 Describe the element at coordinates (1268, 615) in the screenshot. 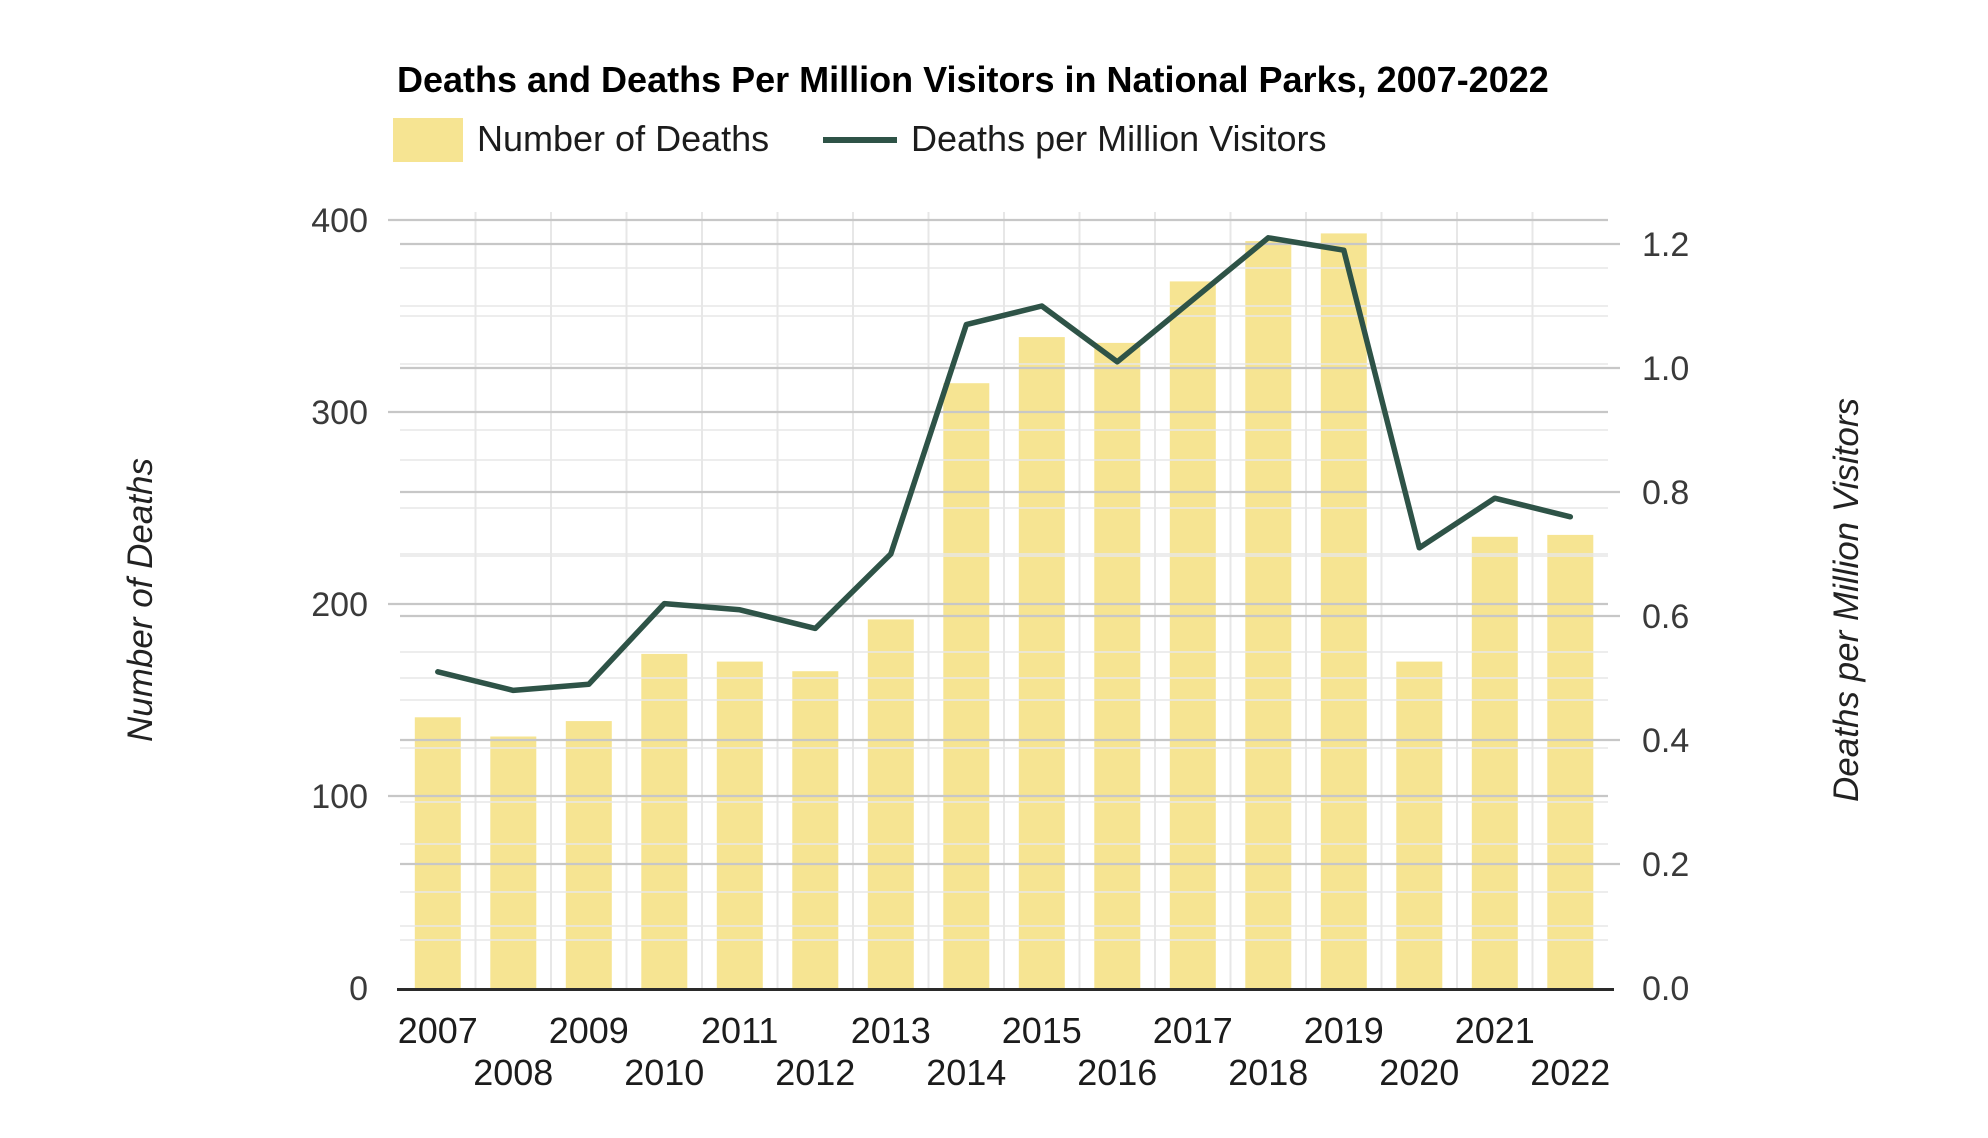

I see `bar-2018` at that location.